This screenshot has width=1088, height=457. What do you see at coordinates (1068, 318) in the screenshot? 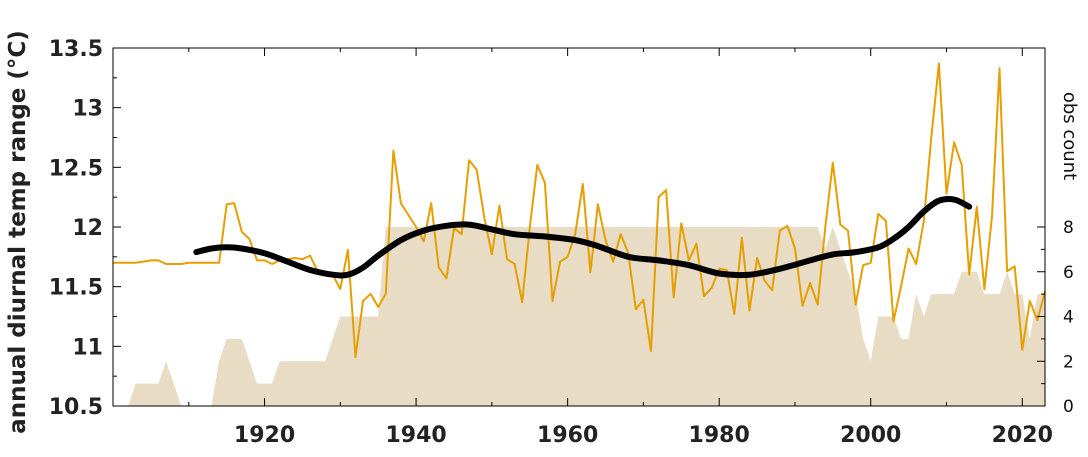
I see `y-tick-label-right: 4` at bounding box center [1068, 318].